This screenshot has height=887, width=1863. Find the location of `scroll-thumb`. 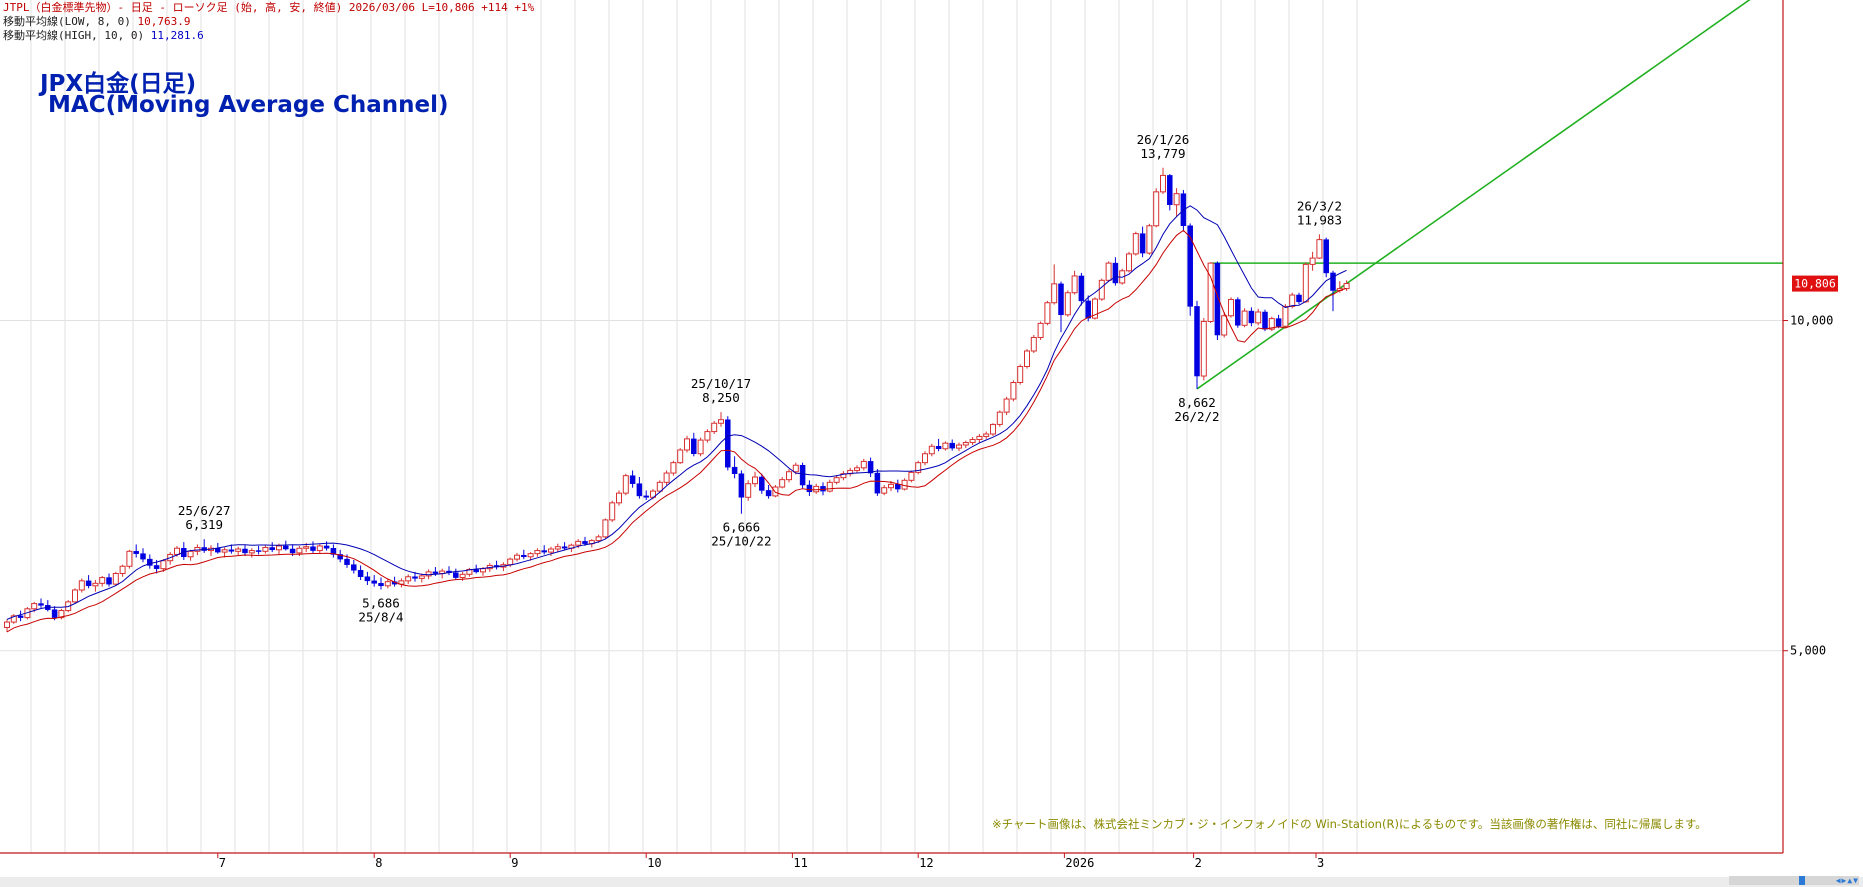

scroll-thumb is located at coordinates (1802, 880).